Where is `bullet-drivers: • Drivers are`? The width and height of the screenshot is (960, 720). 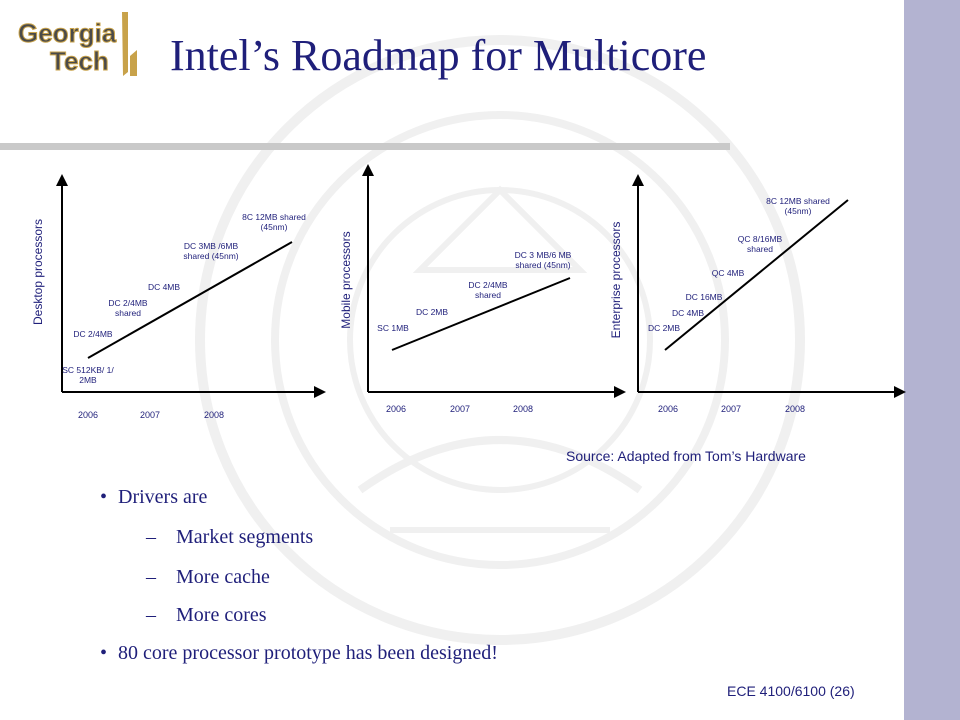
bullet-drivers: • Drivers are is located at coordinates (154, 497).